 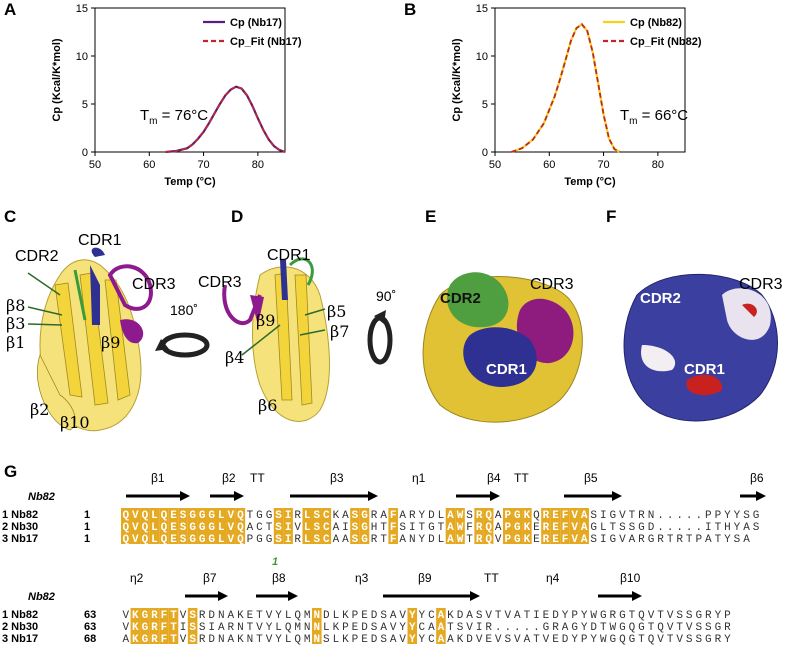 I want to click on seq-name-b2: 3 Nb17, so click(x=20, y=639).